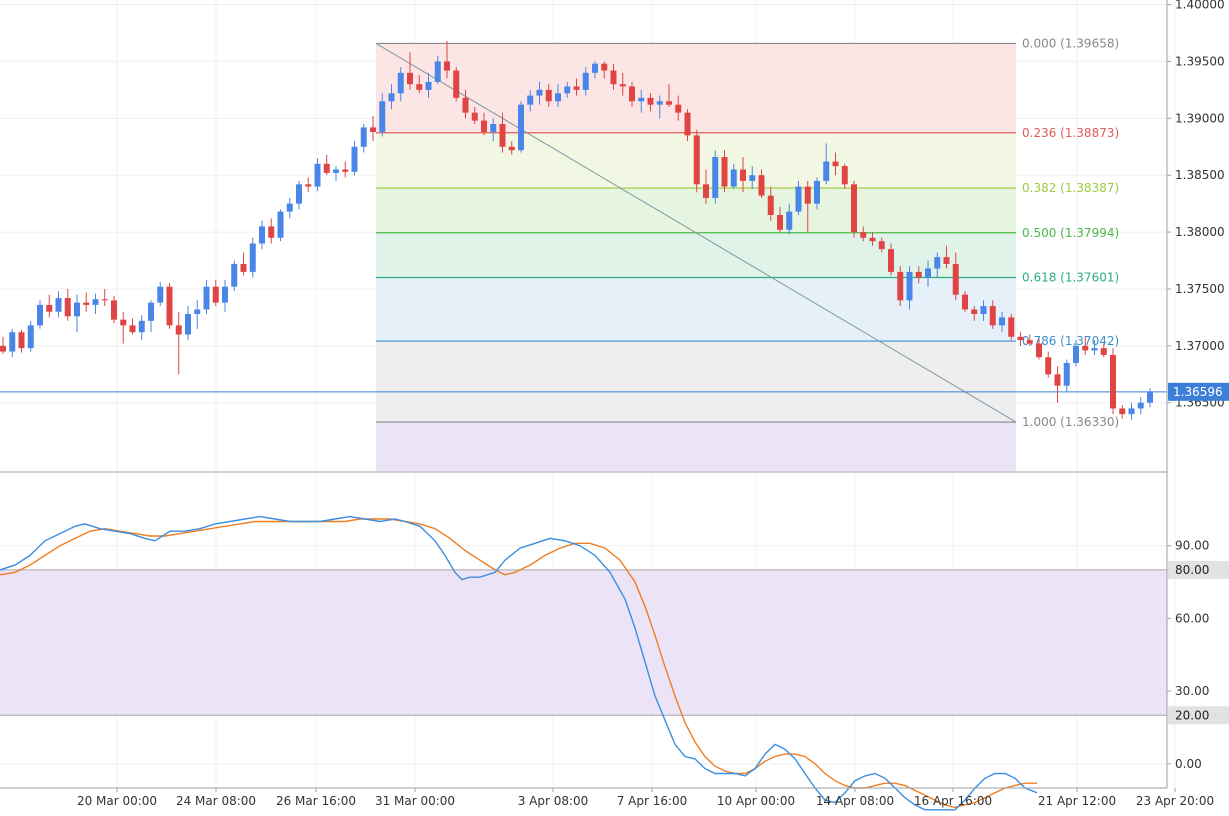 Image resolution: width=1229 pixels, height=816 pixels. I want to click on current-price-tag, so click(1198, 391).